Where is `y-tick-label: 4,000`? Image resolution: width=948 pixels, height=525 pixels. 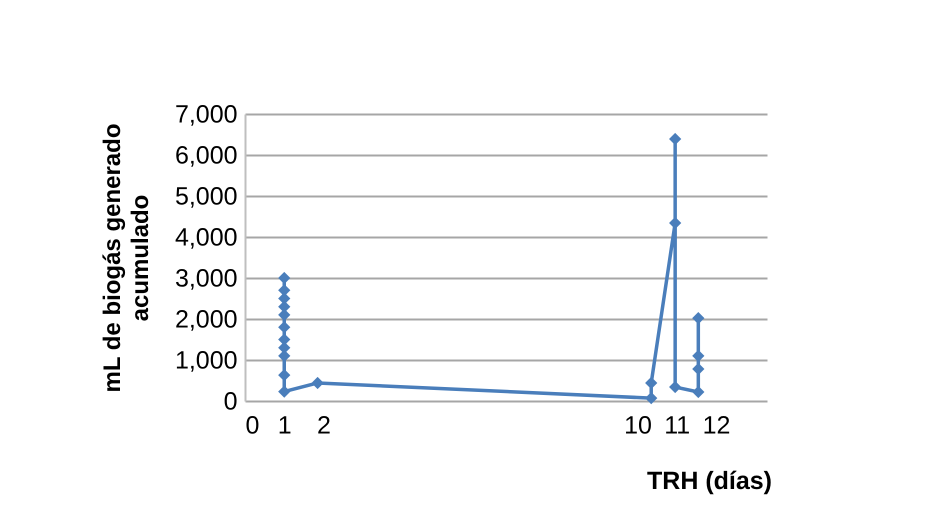
y-tick-label: 4,000 is located at coordinates (206, 238).